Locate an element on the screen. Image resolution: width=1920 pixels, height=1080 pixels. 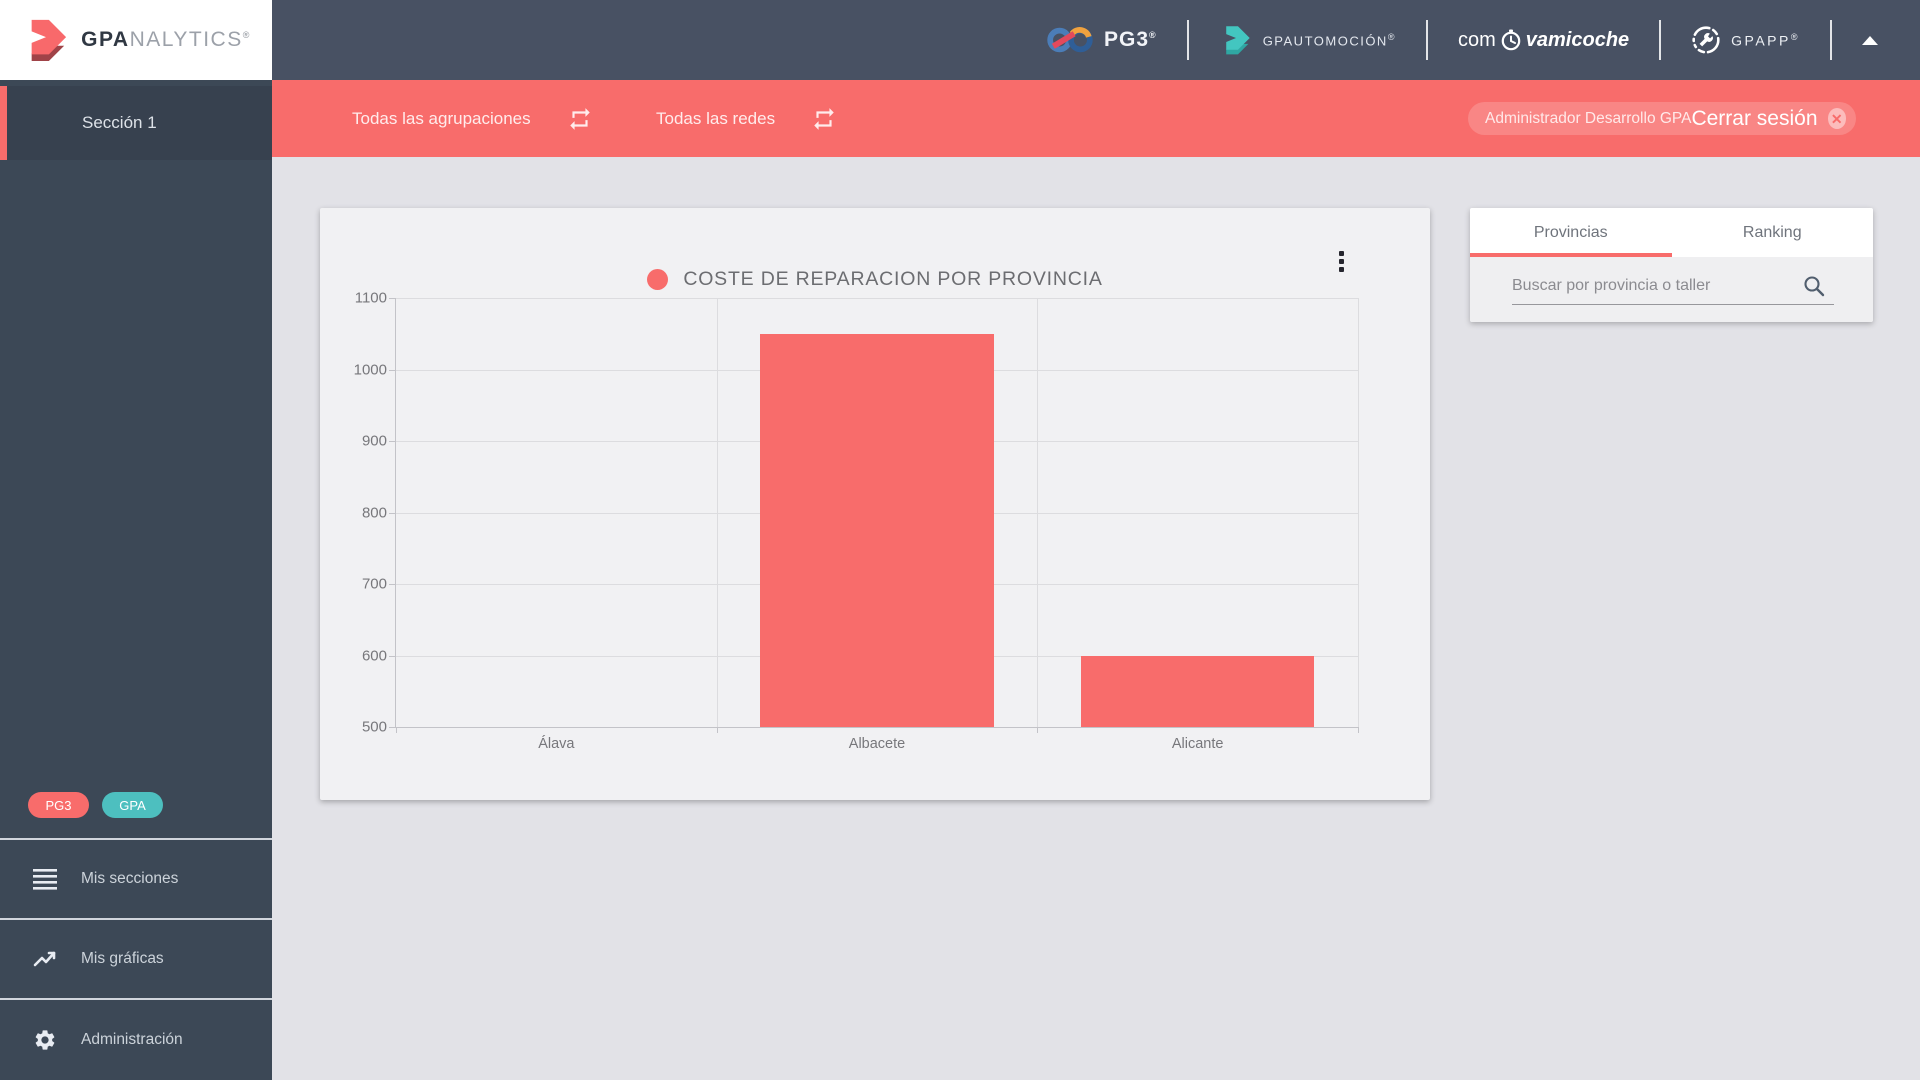
line-chart-icon is located at coordinates (44, 959).